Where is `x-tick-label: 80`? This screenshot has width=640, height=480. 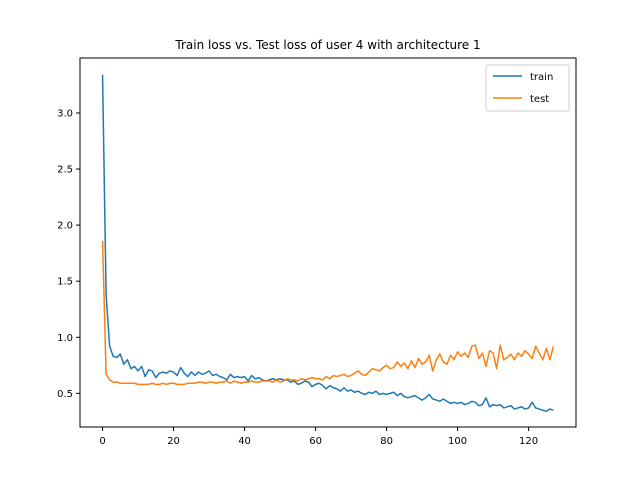
x-tick-label: 80 is located at coordinates (386, 441).